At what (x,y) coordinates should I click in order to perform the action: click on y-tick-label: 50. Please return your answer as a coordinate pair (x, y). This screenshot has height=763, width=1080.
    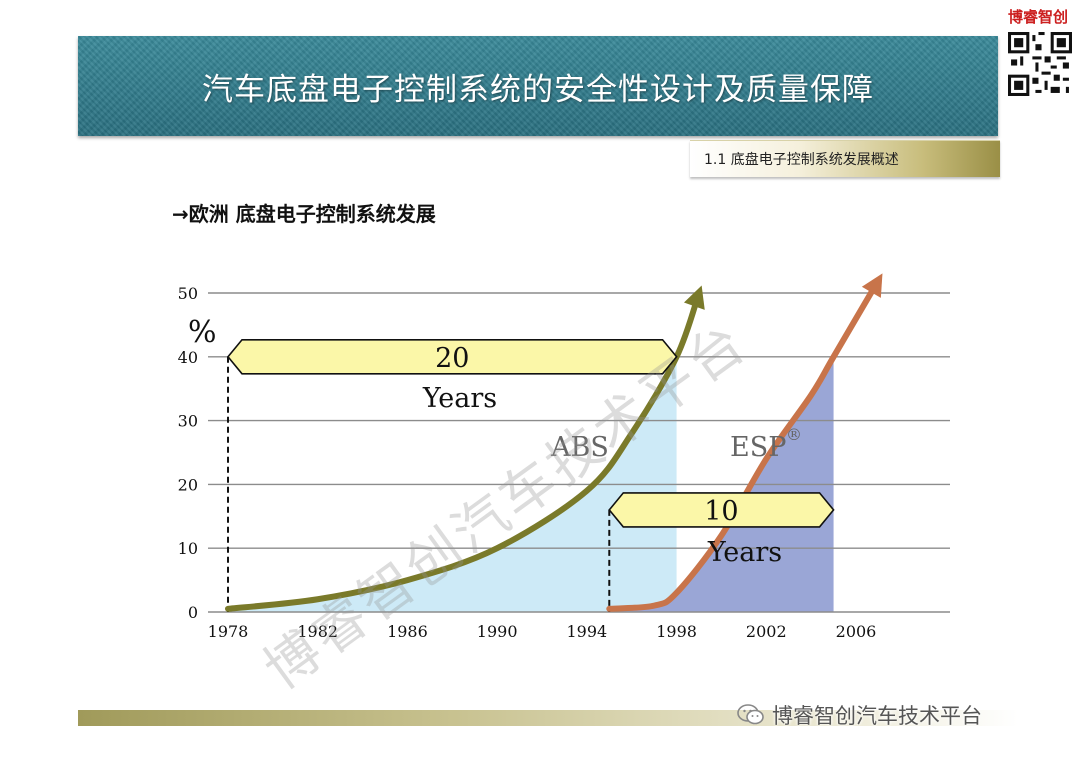
    Looking at the image, I should click on (188, 293).